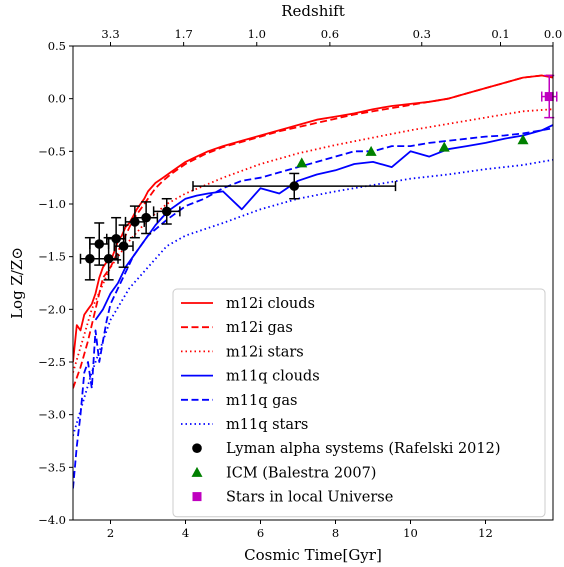 The width and height of the screenshot is (564, 567). What do you see at coordinates (309, 498) in the screenshot?
I see `legend-label: Stars in local Universe` at bounding box center [309, 498].